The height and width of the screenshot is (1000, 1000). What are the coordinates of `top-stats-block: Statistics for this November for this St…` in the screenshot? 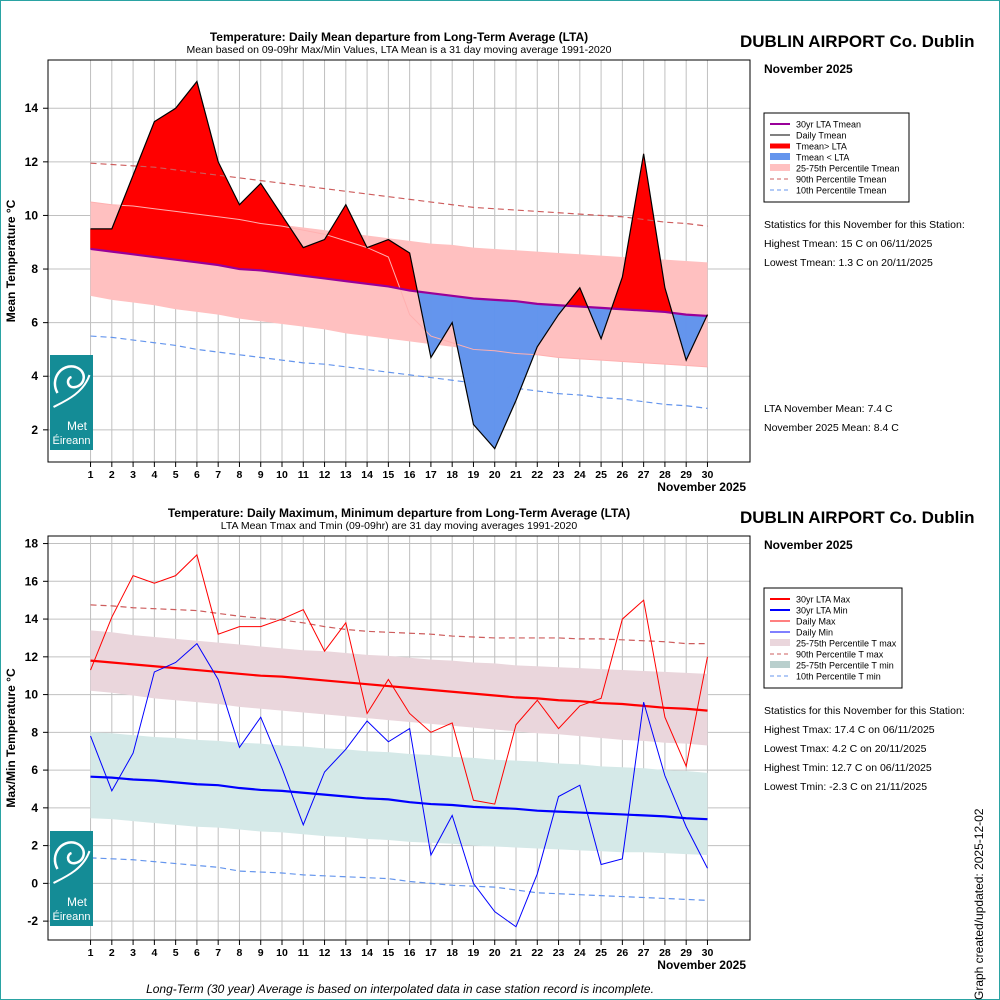 It's located at (864, 244).